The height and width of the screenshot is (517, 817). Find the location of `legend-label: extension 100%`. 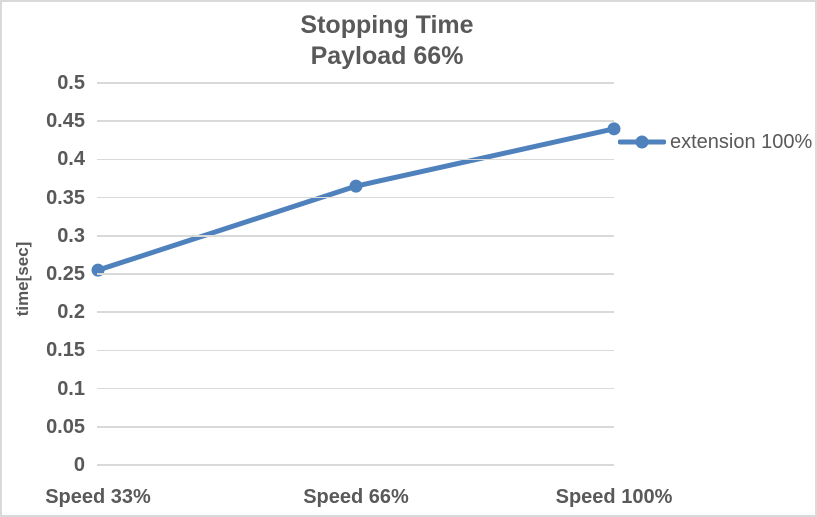

legend-label: extension 100% is located at coordinates (741, 141).